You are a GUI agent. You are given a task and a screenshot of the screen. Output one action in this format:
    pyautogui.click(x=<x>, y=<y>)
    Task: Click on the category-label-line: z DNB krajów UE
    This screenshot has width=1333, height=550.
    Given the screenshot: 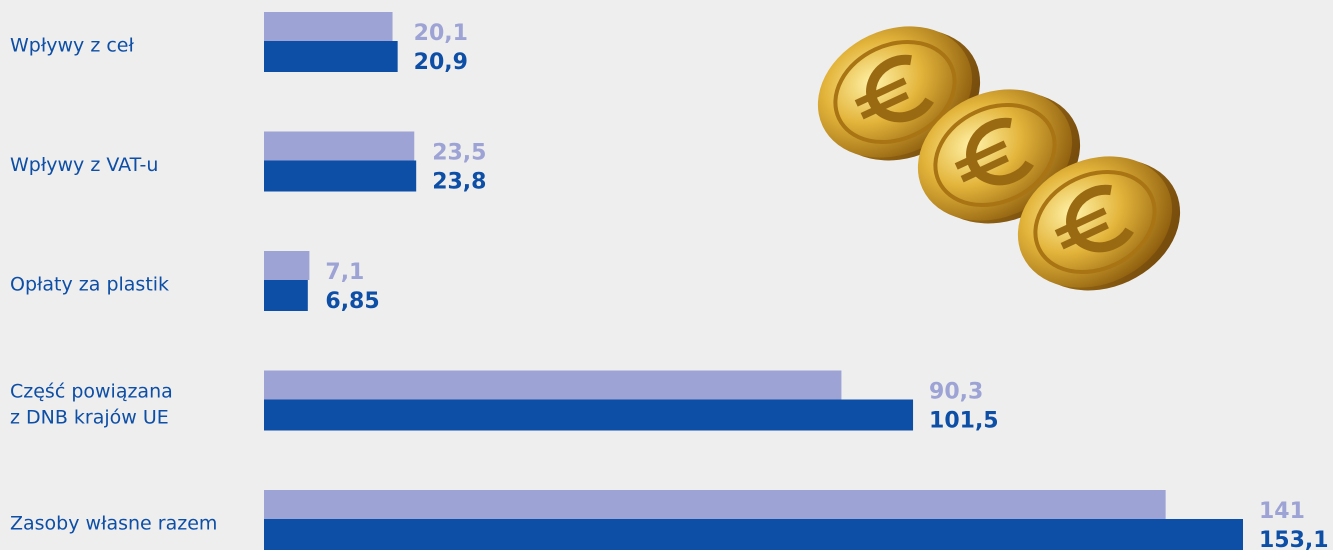 What is the action you would take?
    pyautogui.click(x=89, y=417)
    